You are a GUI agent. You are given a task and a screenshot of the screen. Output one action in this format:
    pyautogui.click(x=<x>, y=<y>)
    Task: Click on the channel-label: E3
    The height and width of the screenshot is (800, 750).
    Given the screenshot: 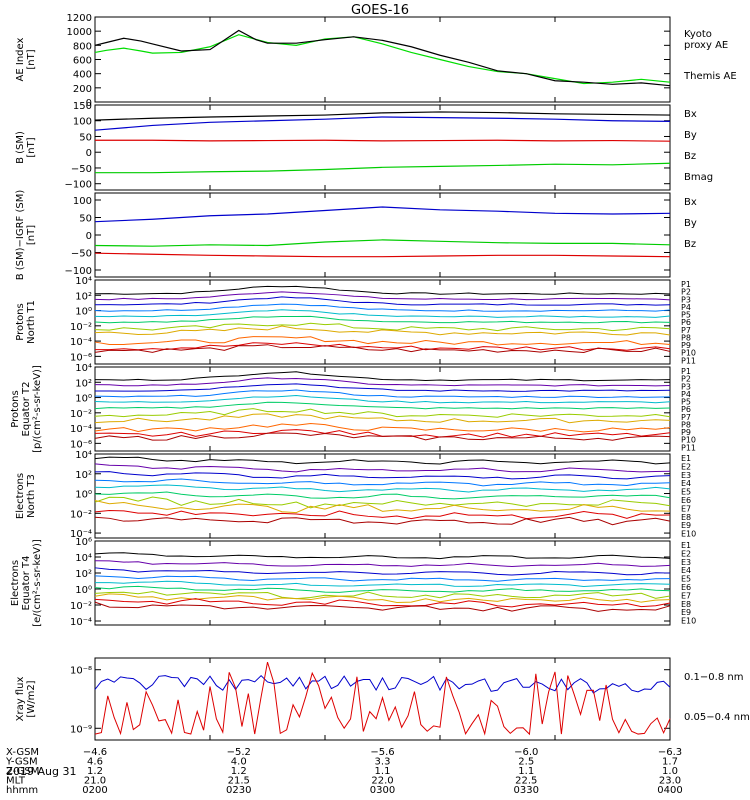 What is the action you would take?
    pyautogui.click(x=686, y=475)
    